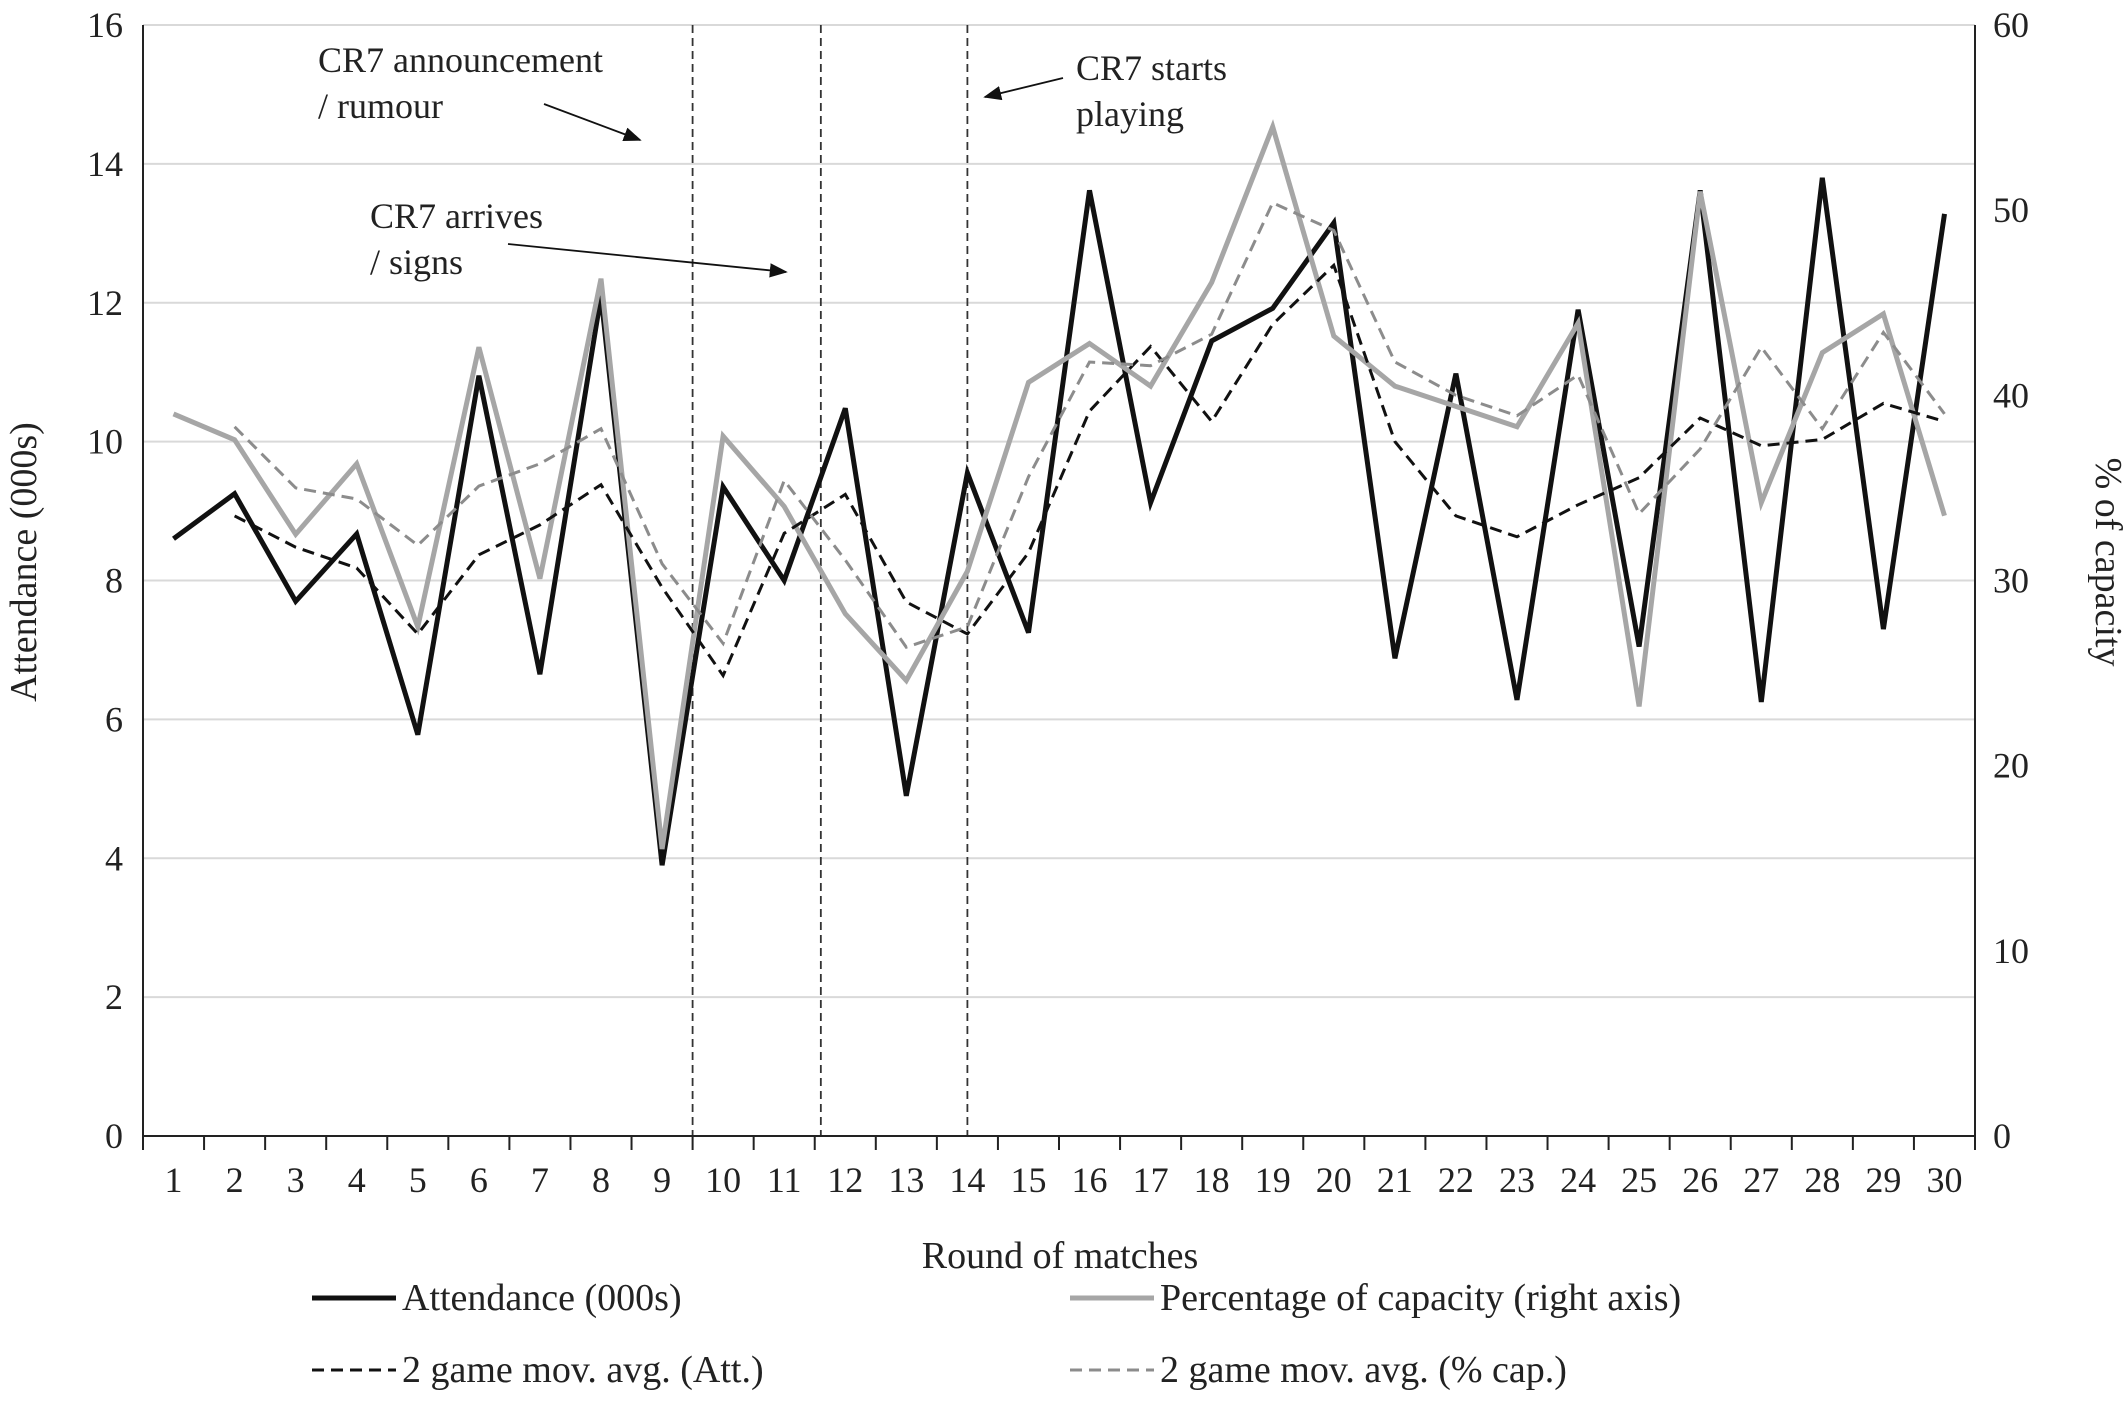  What do you see at coordinates (24, 562) in the screenshot?
I see `y-axis-title: Attendance (000s)` at bounding box center [24, 562].